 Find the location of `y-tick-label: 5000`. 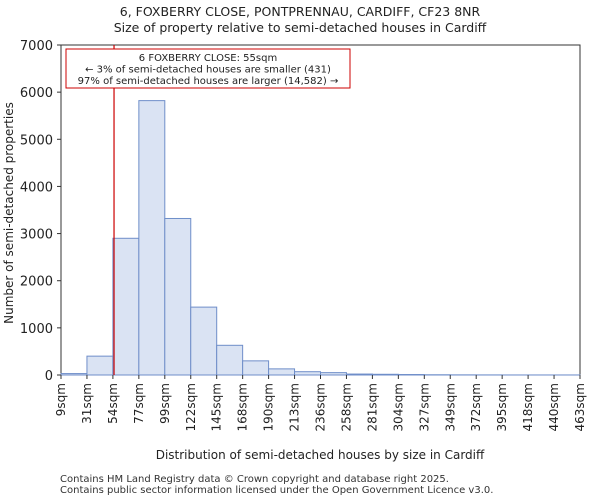

y-tick-label: 5000 is located at coordinates (36, 140).